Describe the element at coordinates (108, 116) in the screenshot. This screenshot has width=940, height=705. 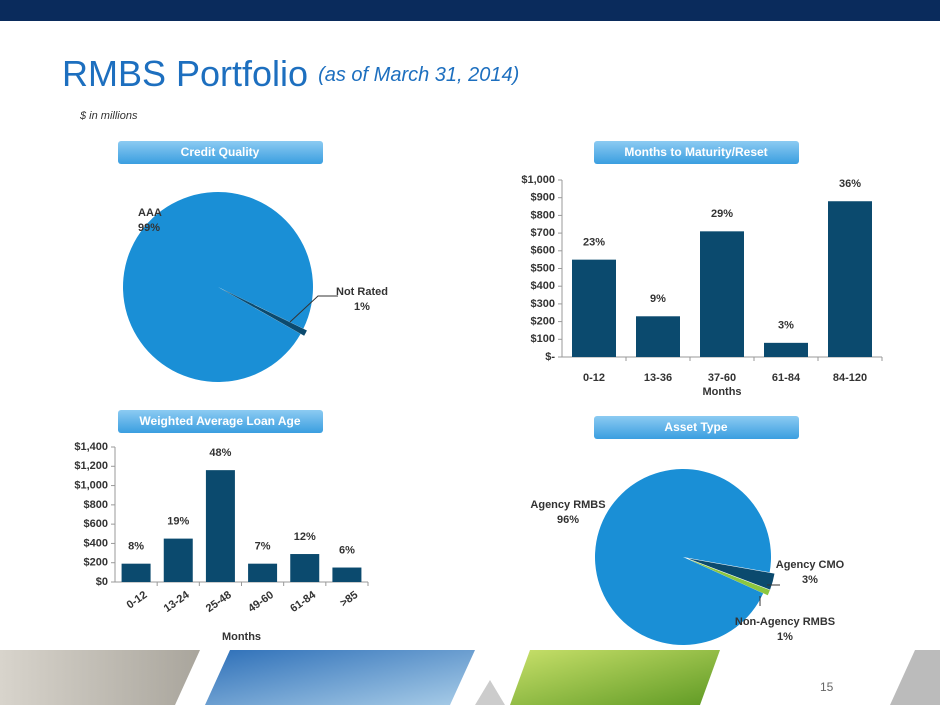
I see `units-note: $ in millions` at that location.